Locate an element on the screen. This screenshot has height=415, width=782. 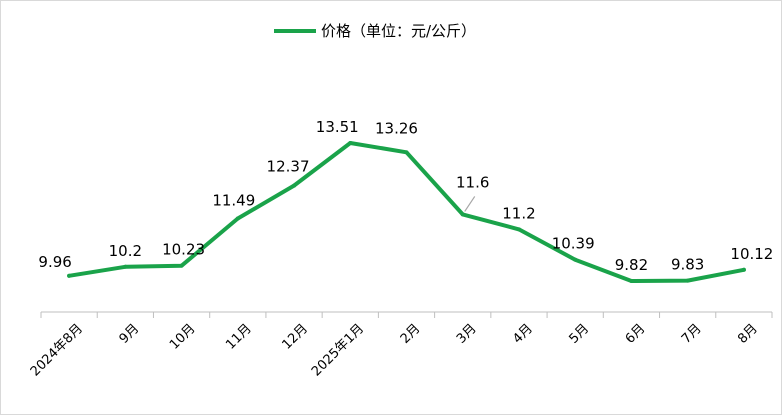
data-label: 9.83 is located at coordinates (687, 265).